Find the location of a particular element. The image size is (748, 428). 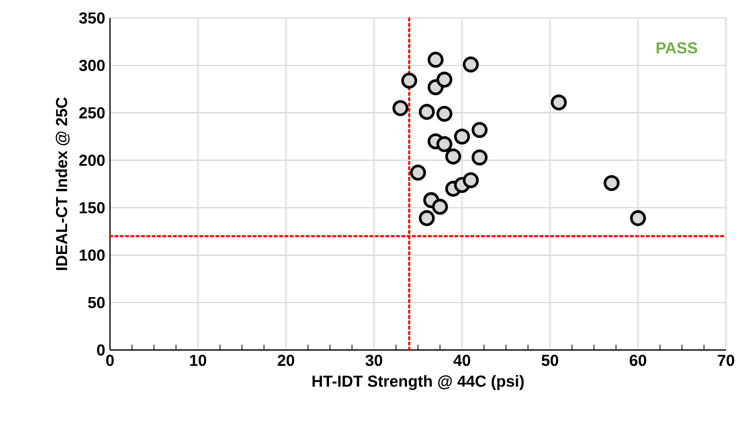

y-tick-label: 150 is located at coordinates (92, 208).